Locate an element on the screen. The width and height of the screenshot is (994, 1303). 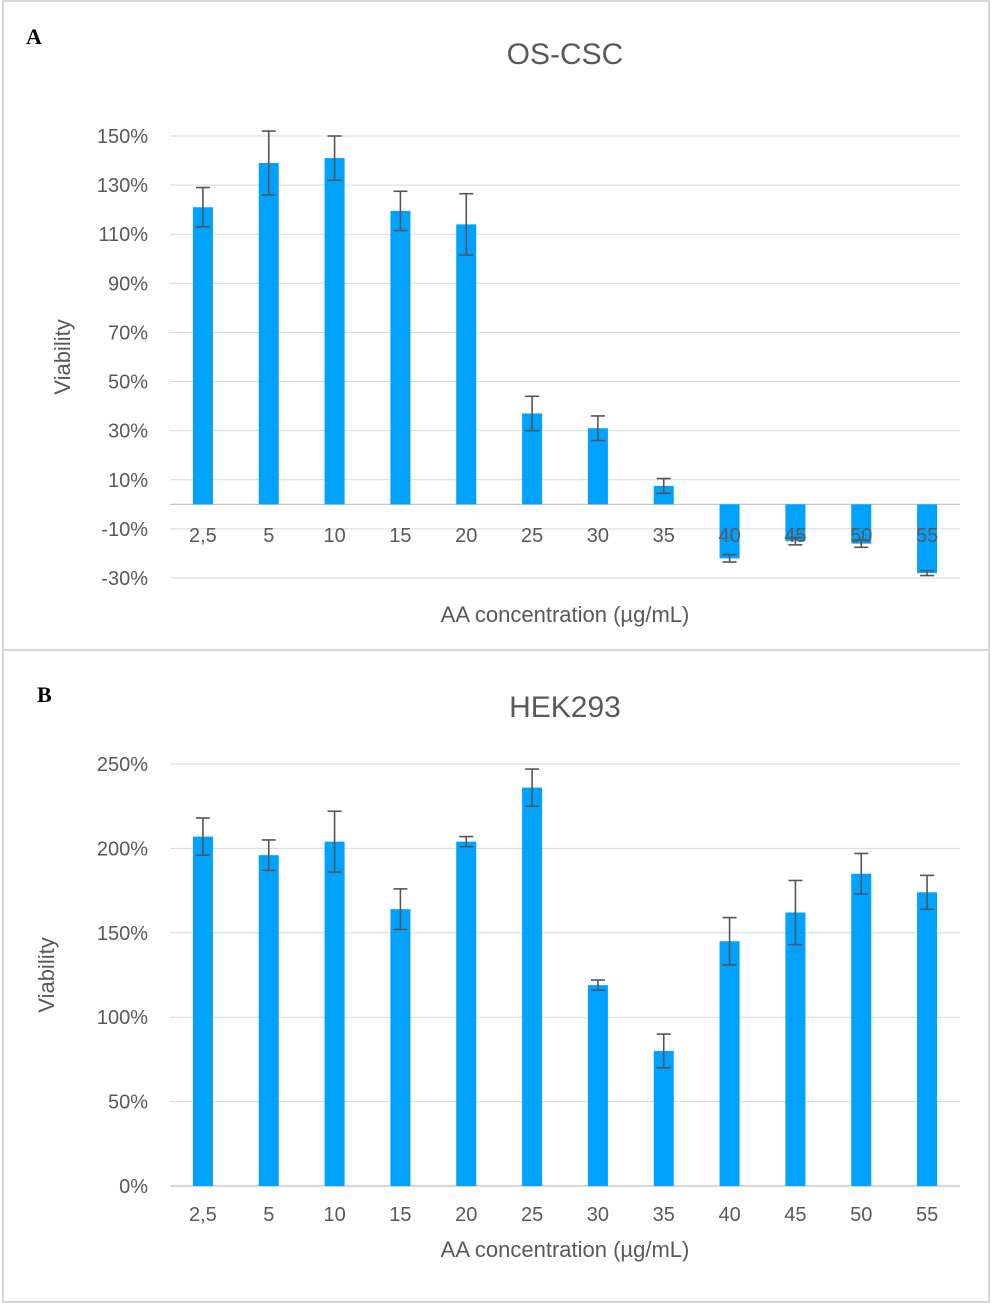
y-tick-label: 90% is located at coordinates (128, 284).